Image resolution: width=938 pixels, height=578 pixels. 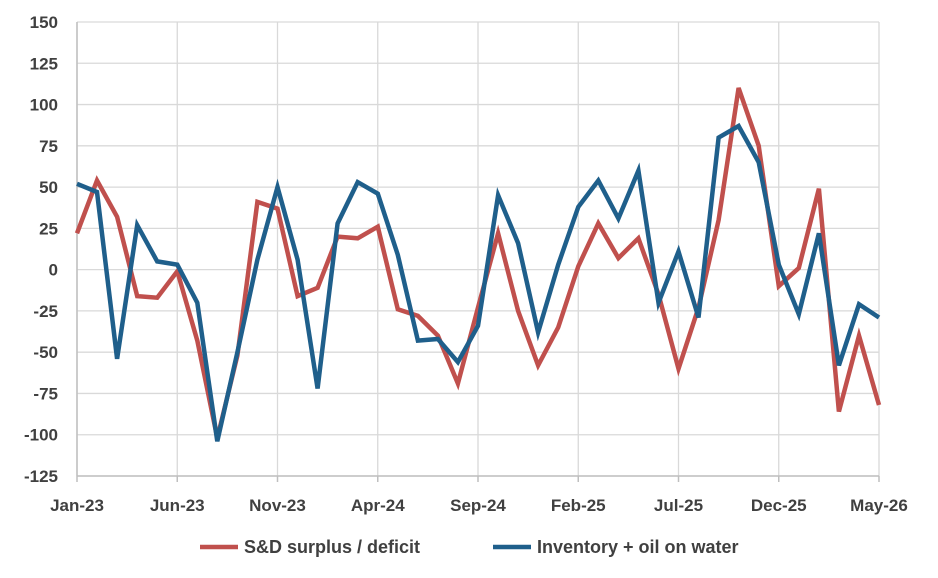 I want to click on y-tick-label: 25, so click(x=48, y=228).